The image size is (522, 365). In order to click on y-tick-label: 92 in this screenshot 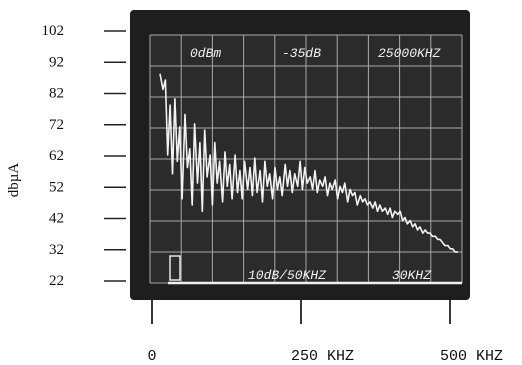, I will do `click(56, 62)`.